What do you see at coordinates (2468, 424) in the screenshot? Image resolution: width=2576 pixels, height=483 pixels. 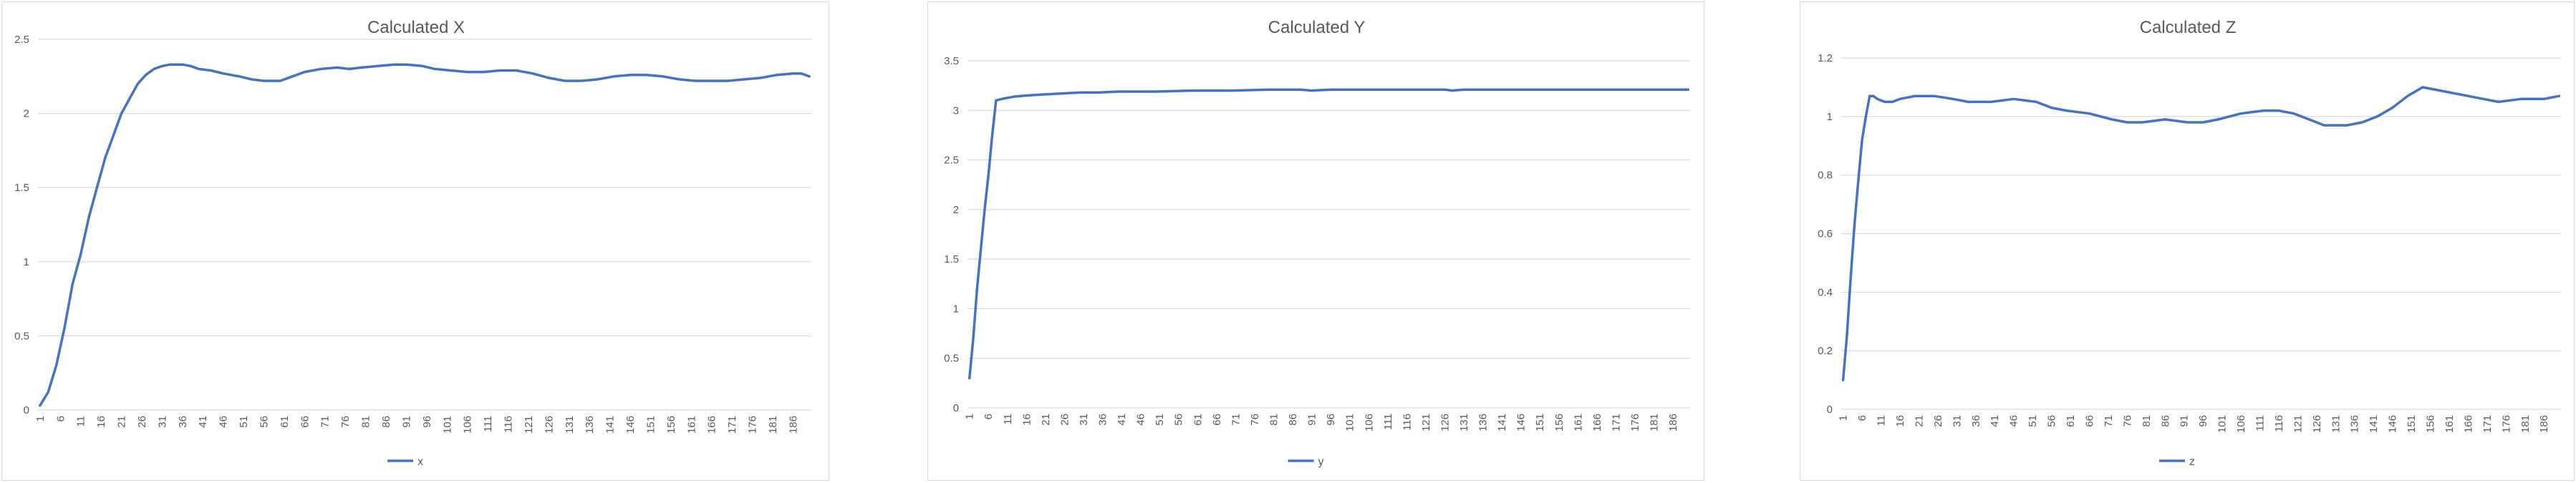 I see `x-tick-label: 166` at bounding box center [2468, 424].